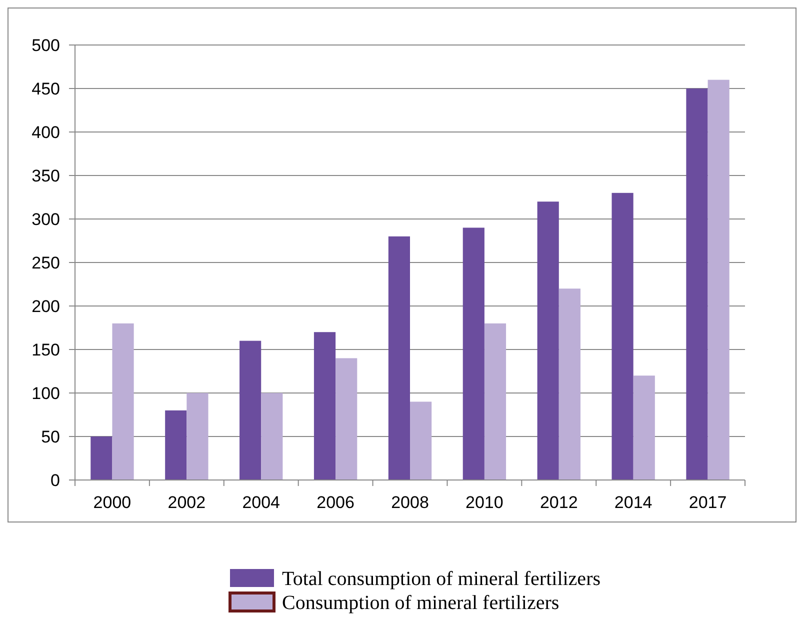 The height and width of the screenshot is (630, 804). Describe the element at coordinates (261, 502) in the screenshot. I see `x-tick-label: 2004` at that location.